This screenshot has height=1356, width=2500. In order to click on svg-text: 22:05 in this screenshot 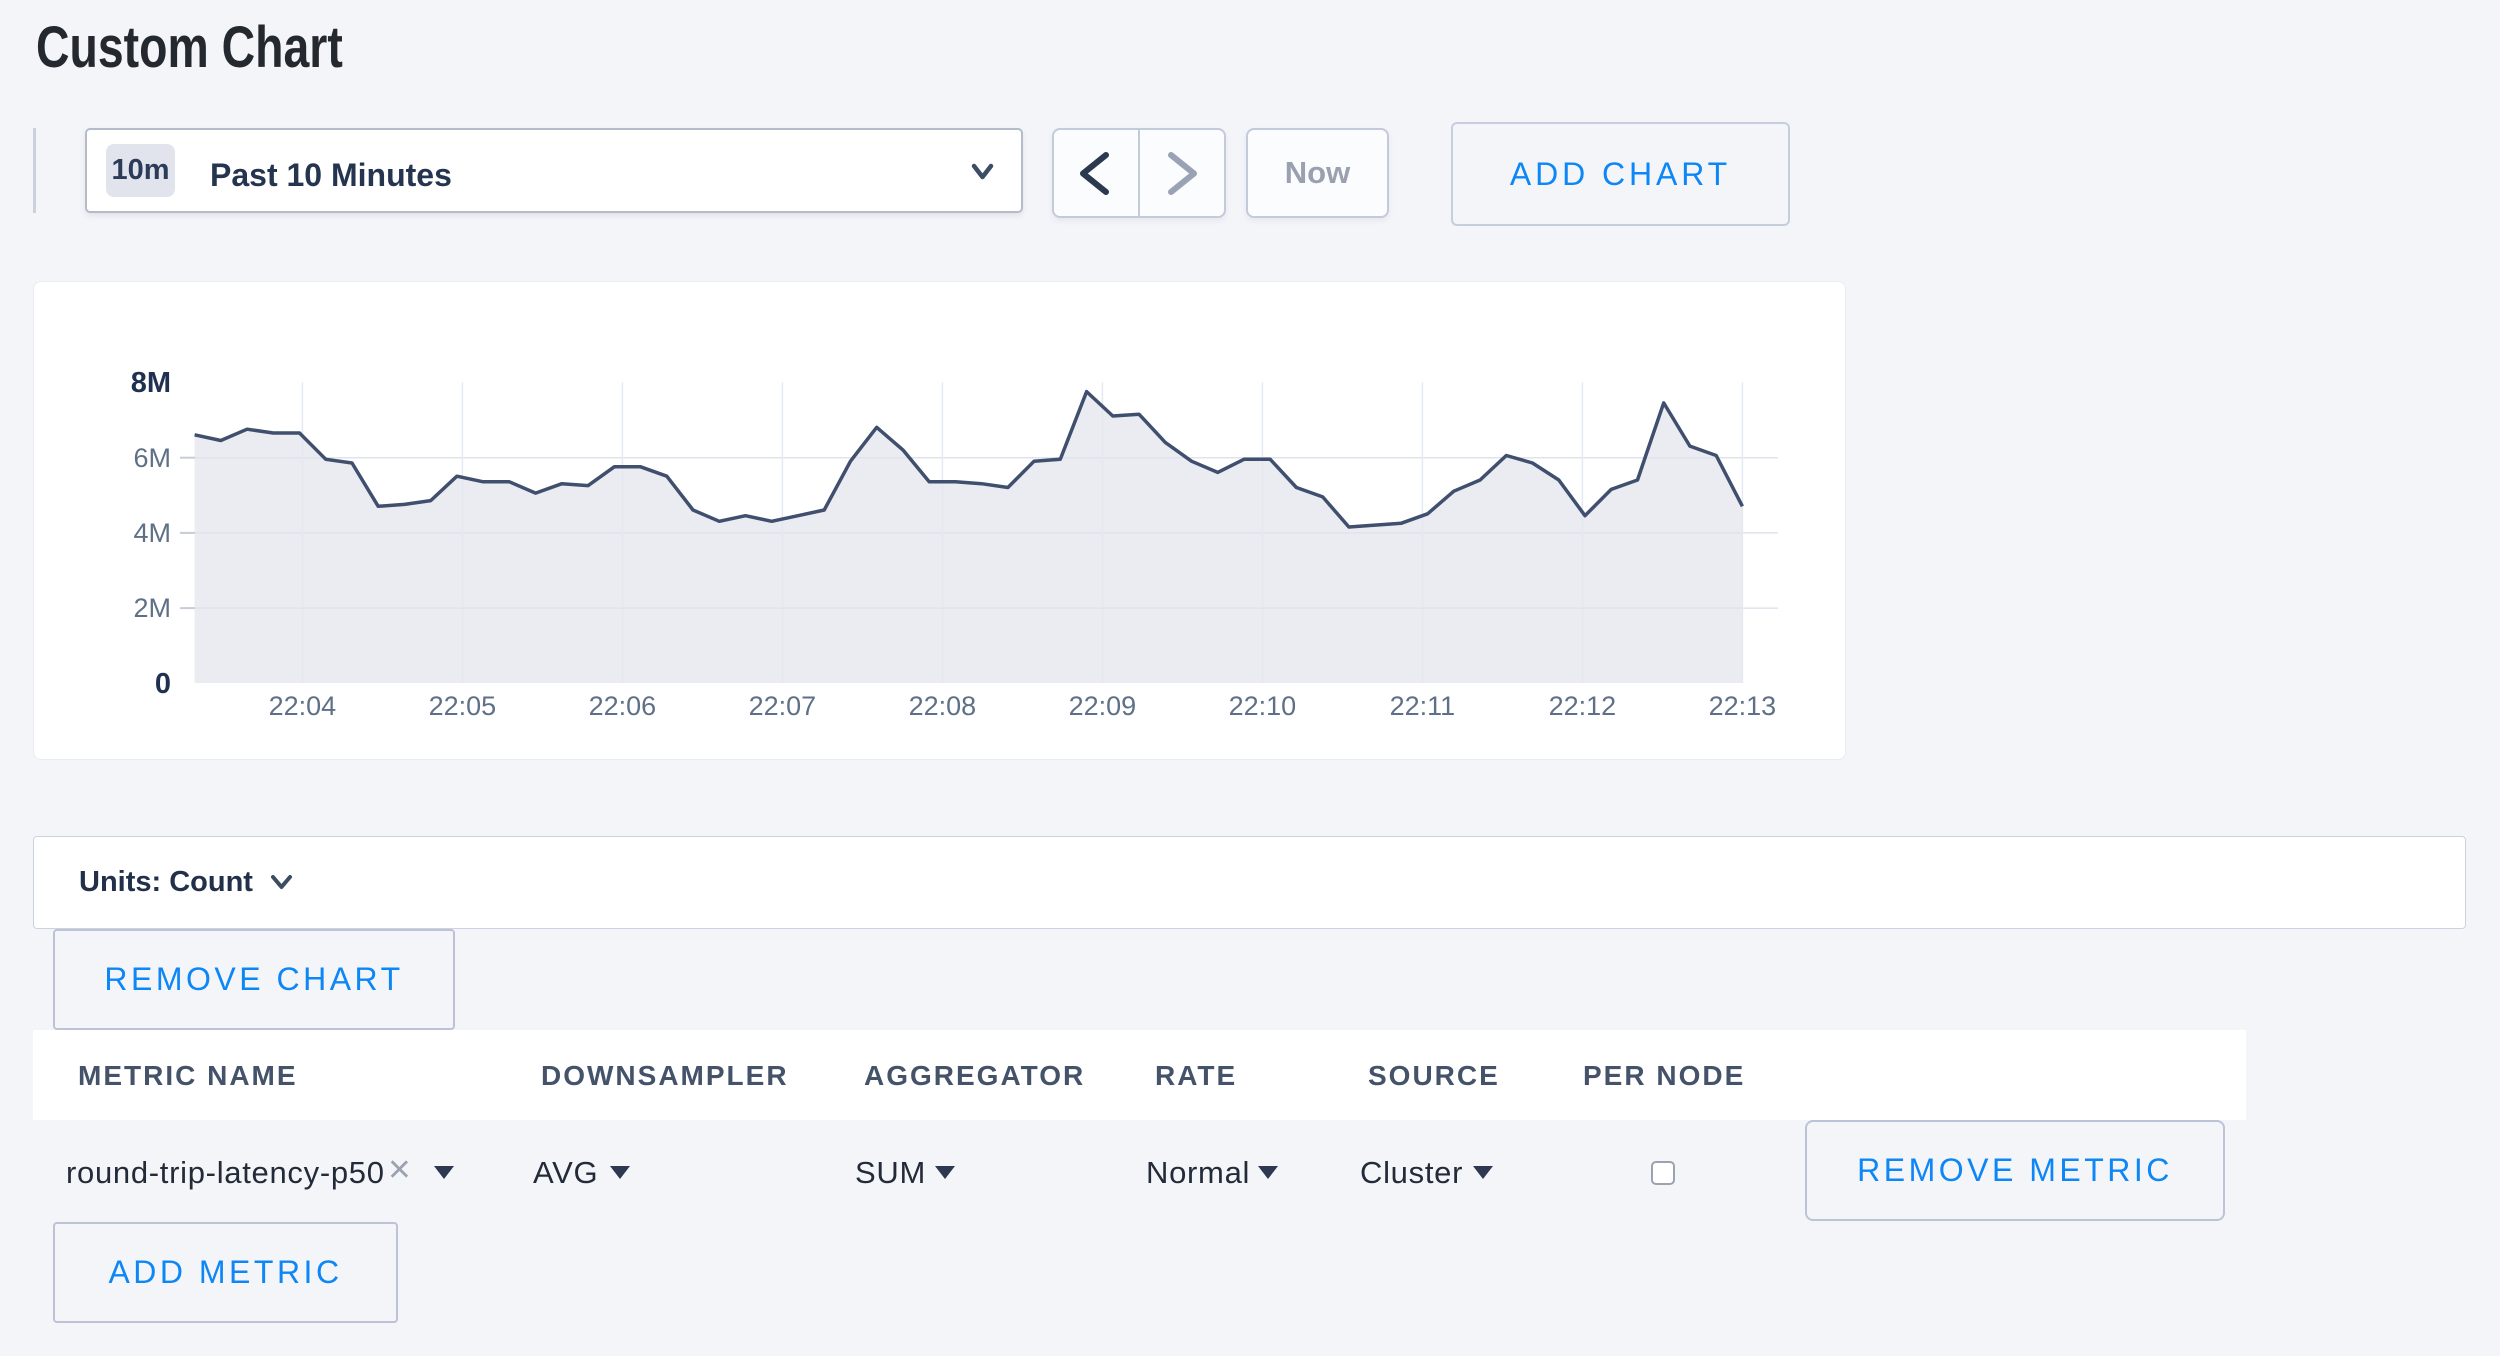, I will do `click(463, 706)`.